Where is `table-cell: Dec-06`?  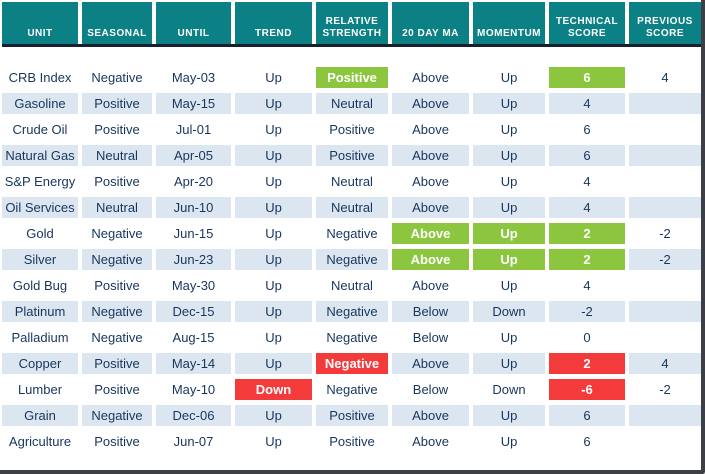 table-cell: Dec-06 is located at coordinates (193, 415).